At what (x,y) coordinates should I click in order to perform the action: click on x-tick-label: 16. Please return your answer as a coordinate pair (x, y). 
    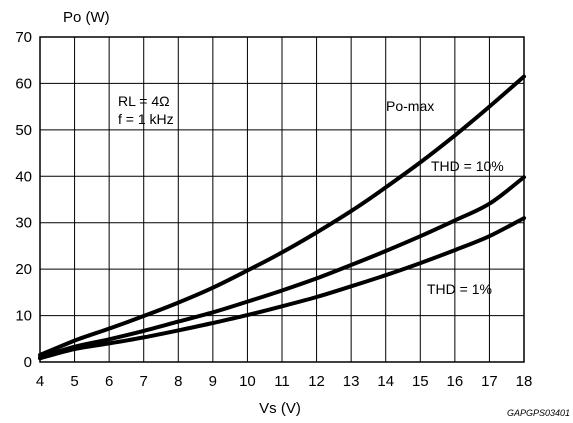
    Looking at the image, I should click on (455, 381).